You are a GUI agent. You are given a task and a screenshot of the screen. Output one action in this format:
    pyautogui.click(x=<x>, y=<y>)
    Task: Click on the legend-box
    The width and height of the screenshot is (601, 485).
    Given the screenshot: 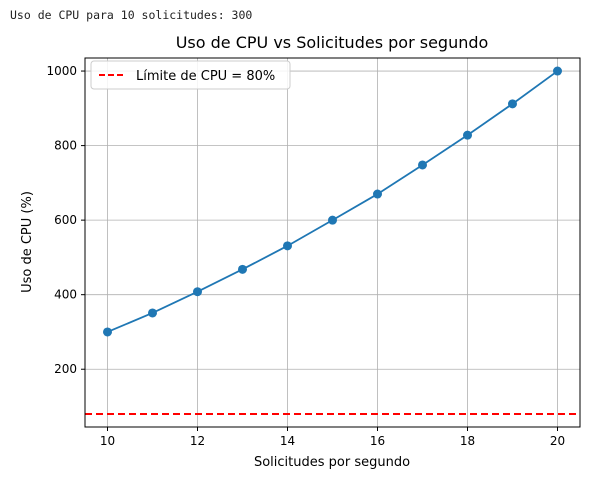 What is the action you would take?
    pyautogui.click(x=190, y=75)
    